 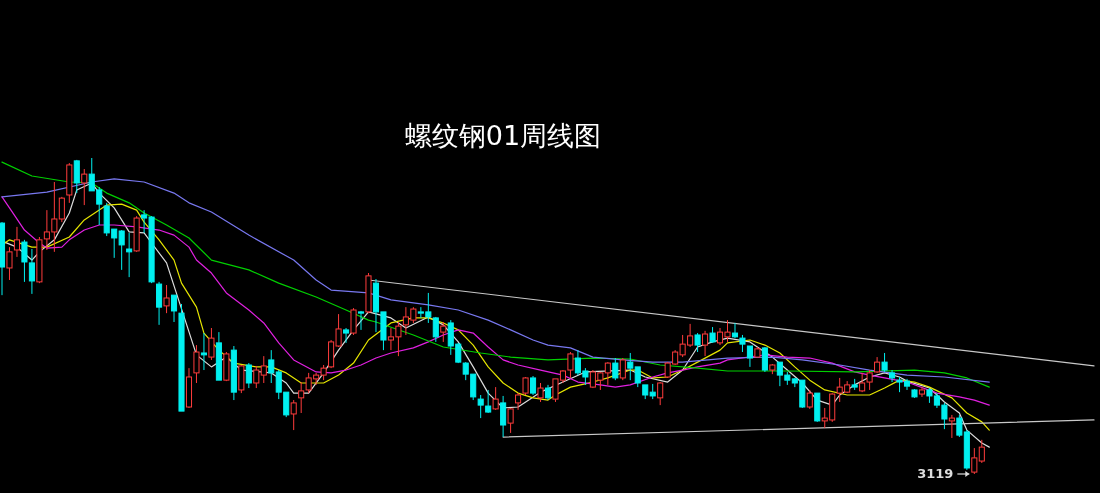 What do you see at coordinates (503, 135) in the screenshot?
I see `title: 螺纹钢01周线图` at bounding box center [503, 135].